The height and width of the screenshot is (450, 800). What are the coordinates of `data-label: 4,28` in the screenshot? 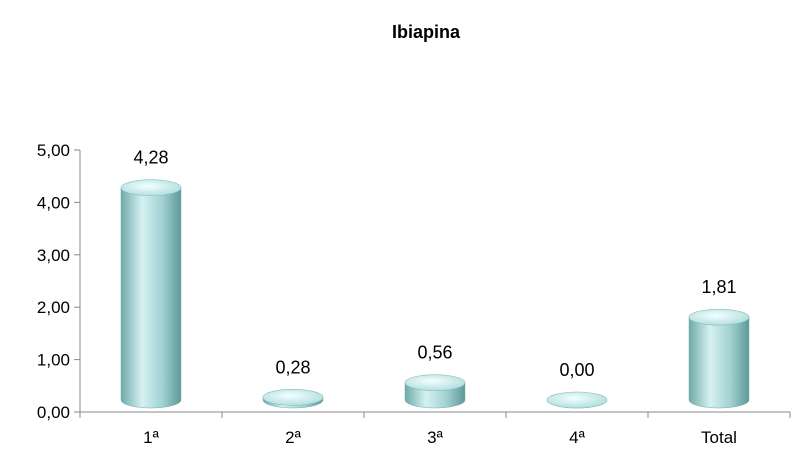 It's located at (150, 158).